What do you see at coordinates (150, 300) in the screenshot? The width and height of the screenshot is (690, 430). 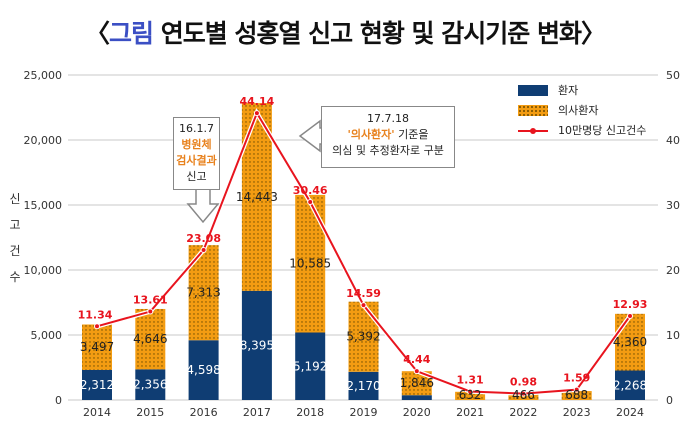 I see `rate-label: 13.61` at bounding box center [150, 300].